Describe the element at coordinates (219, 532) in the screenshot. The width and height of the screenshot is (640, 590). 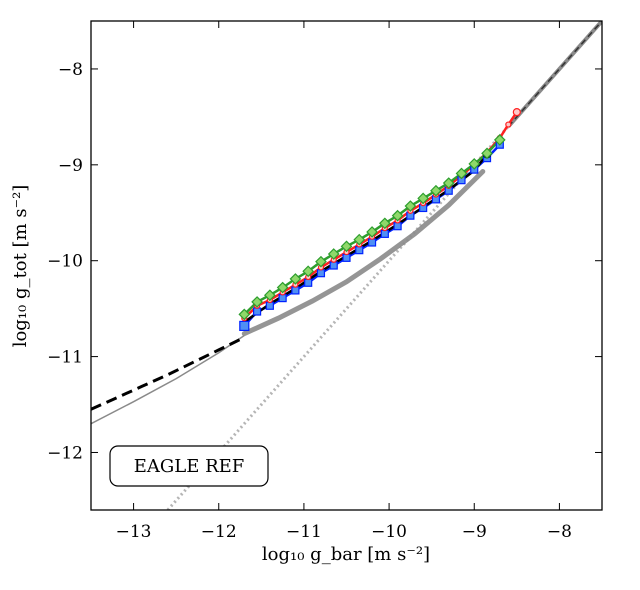
I see `x-tick-label: −12` at that location.